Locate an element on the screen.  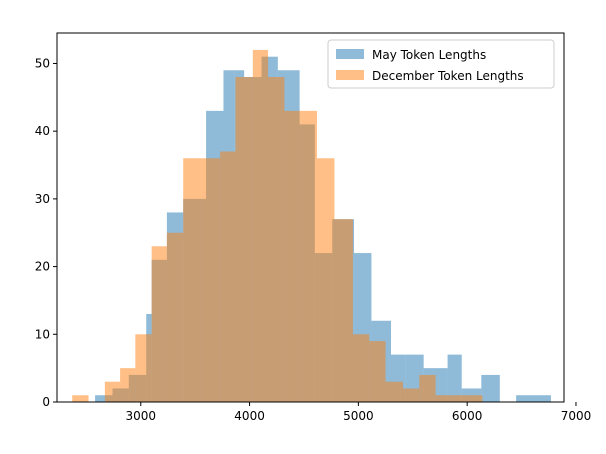
legend-box is located at coordinates (441, 64).